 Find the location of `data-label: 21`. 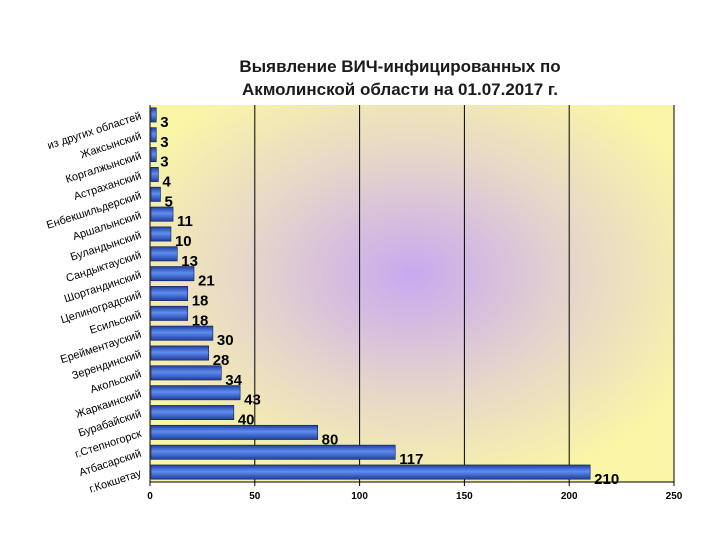

data-label: 21 is located at coordinates (206, 281).